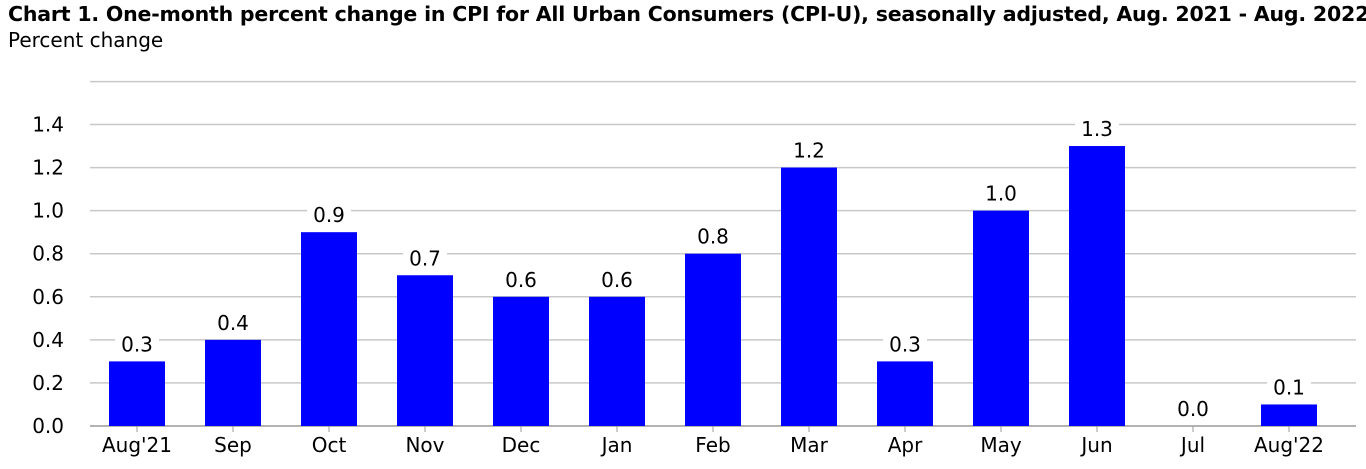 The height and width of the screenshot is (469, 1366). I want to click on data-label: 0.7, so click(425, 258).